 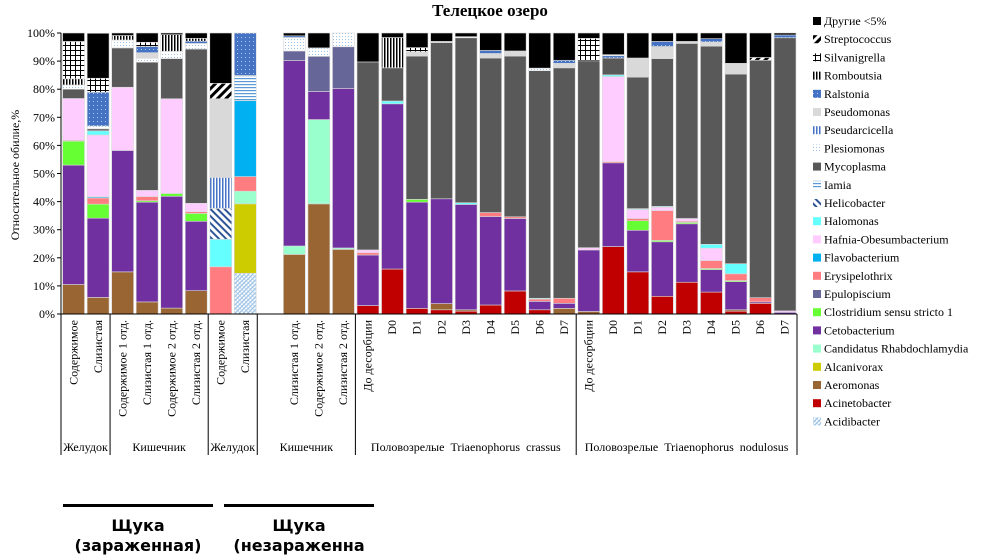 I want to click on segment-candidatus-rhabdochlamydia, so click(x=294, y=250).